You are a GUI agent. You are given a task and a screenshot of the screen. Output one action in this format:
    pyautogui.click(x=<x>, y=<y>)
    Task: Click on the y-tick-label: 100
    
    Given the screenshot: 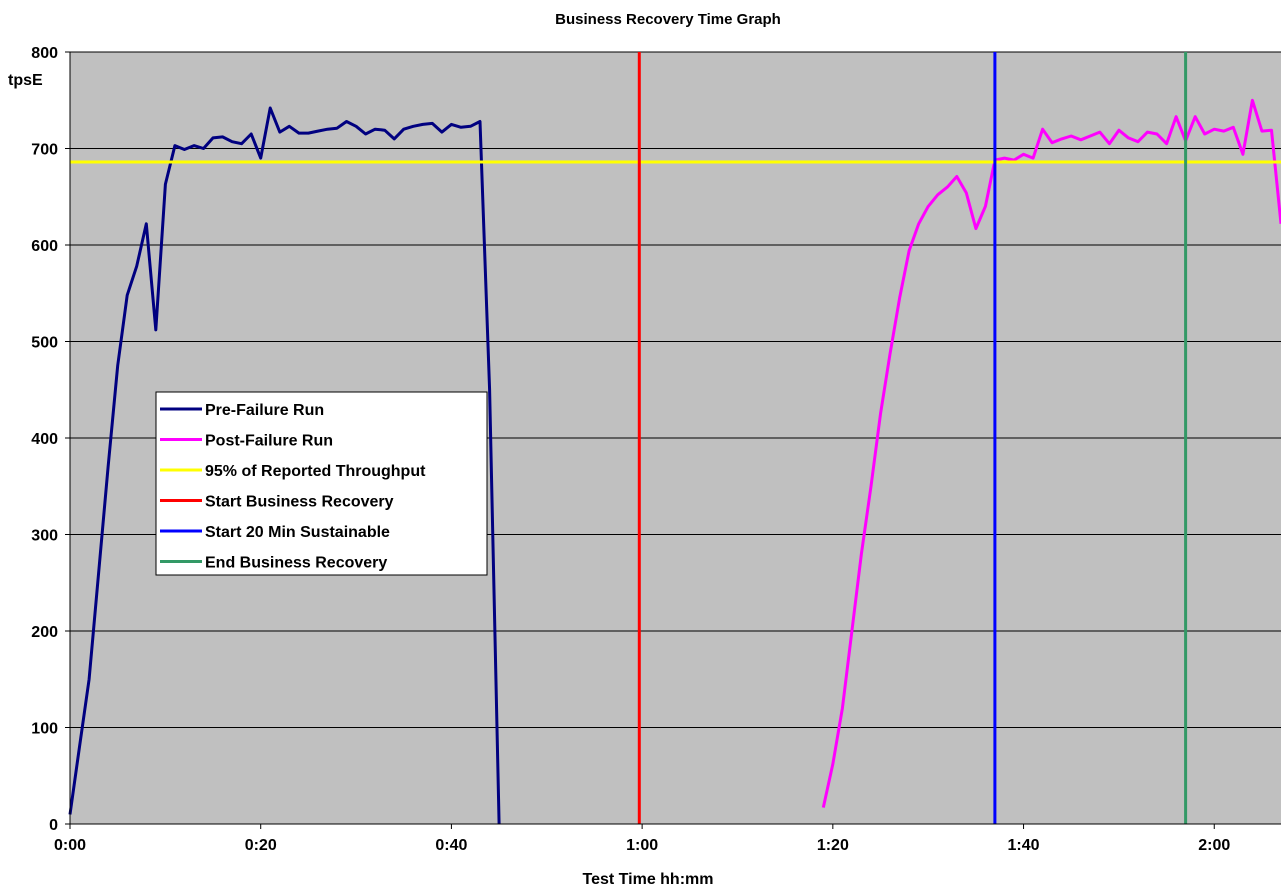 What is the action you would take?
    pyautogui.click(x=44, y=729)
    